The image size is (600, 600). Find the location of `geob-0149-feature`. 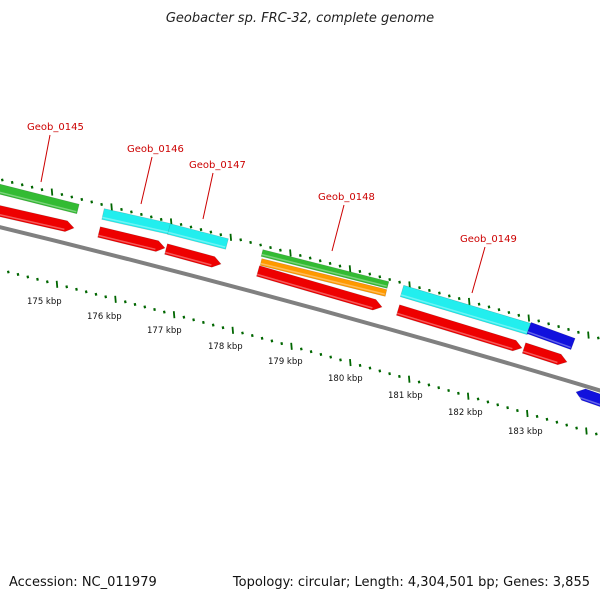

geob-0149-feature is located at coordinates (465, 310).